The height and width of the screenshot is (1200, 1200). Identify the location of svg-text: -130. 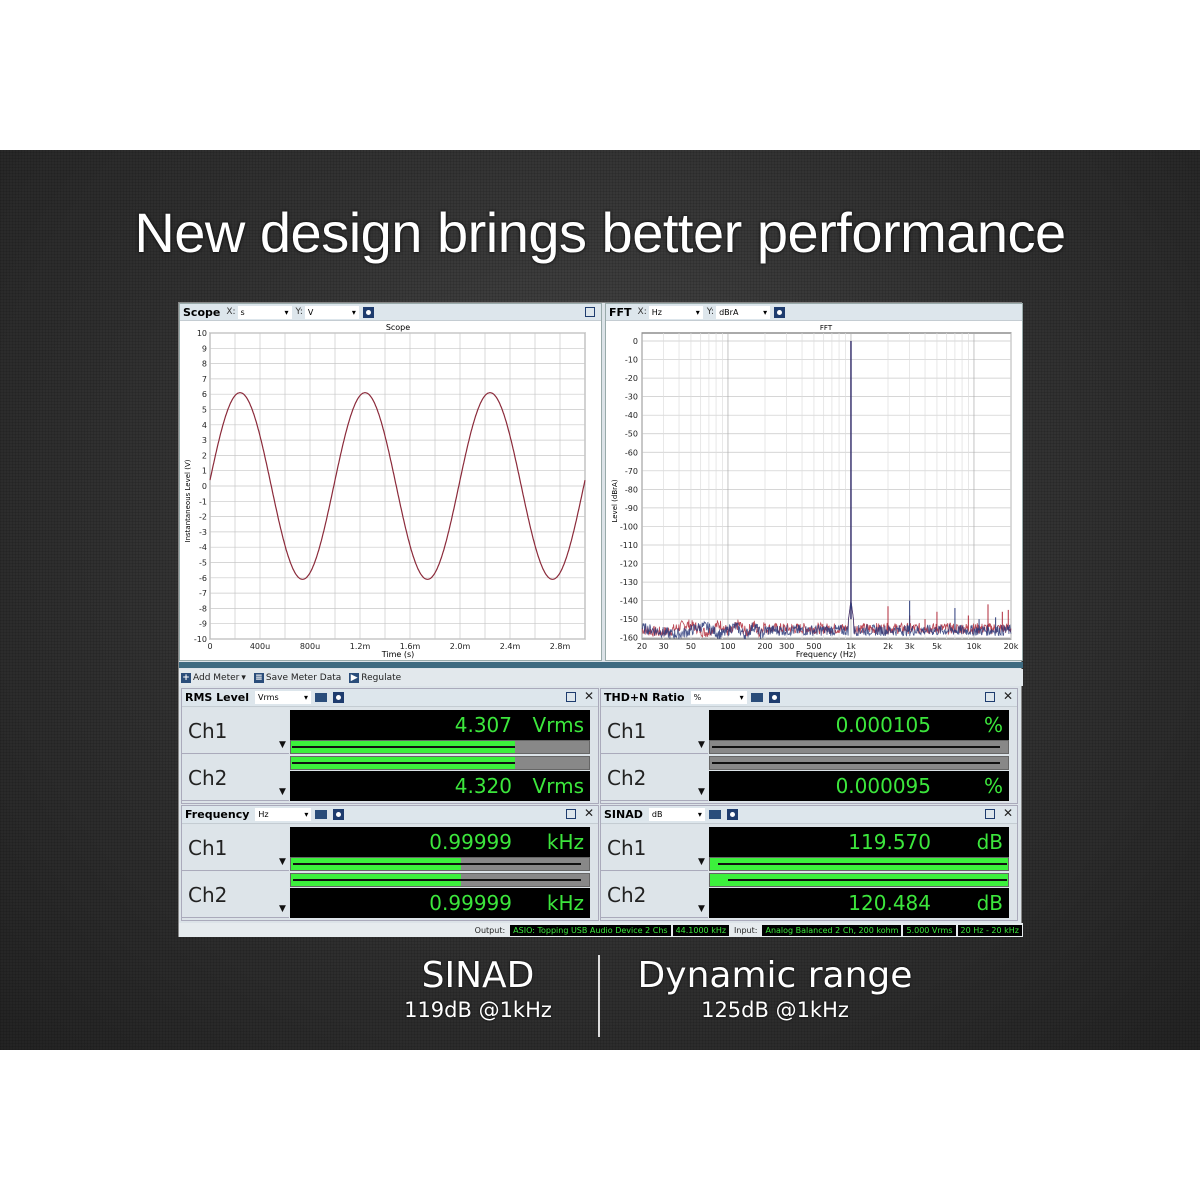
(629, 582).